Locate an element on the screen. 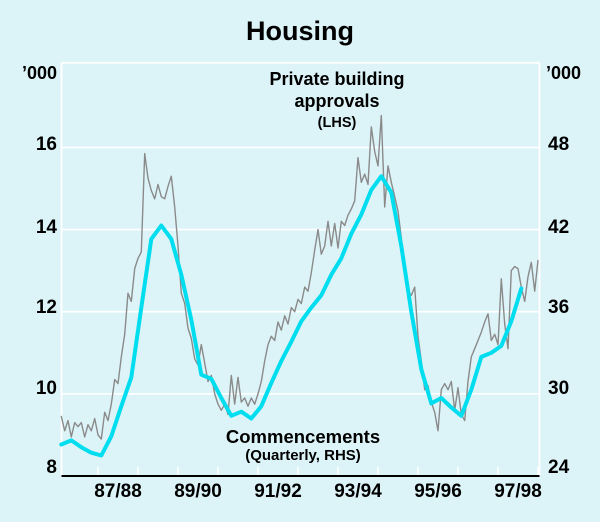 The image size is (600, 522). left-axis-tick-label: 16 is located at coordinates (46, 145).